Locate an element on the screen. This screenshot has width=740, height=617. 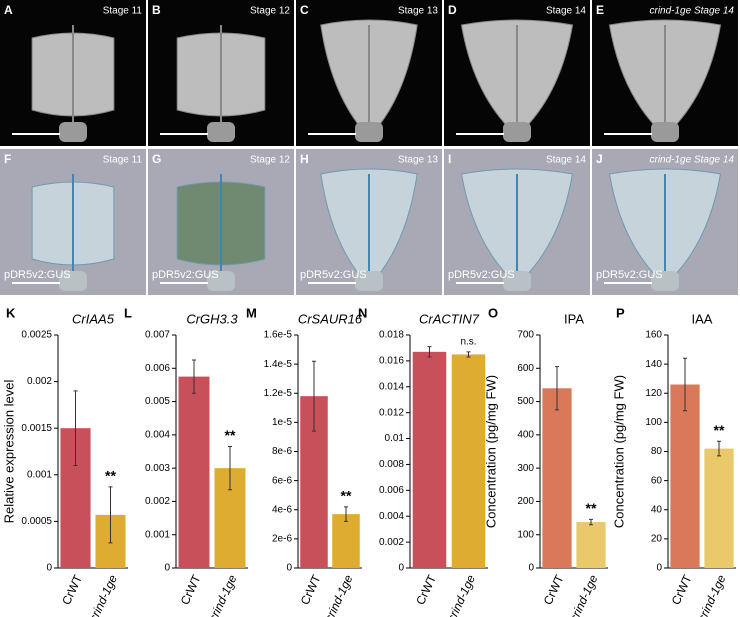
y-tick-label: 0.0025 is located at coordinates (36, 335).